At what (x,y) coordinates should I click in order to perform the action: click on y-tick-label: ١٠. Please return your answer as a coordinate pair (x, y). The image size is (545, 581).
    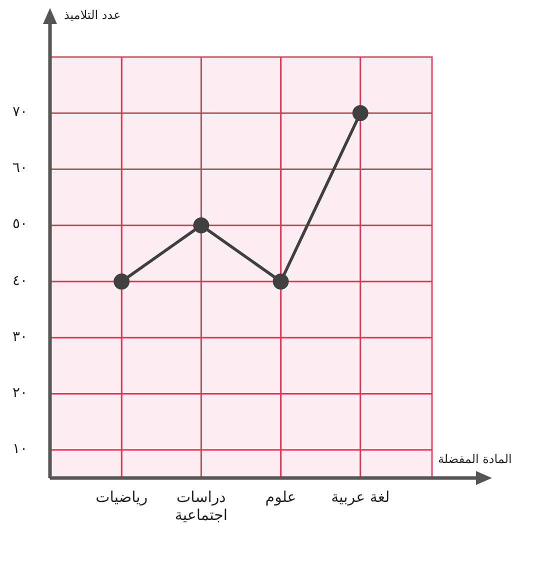
    Looking at the image, I should click on (20, 448).